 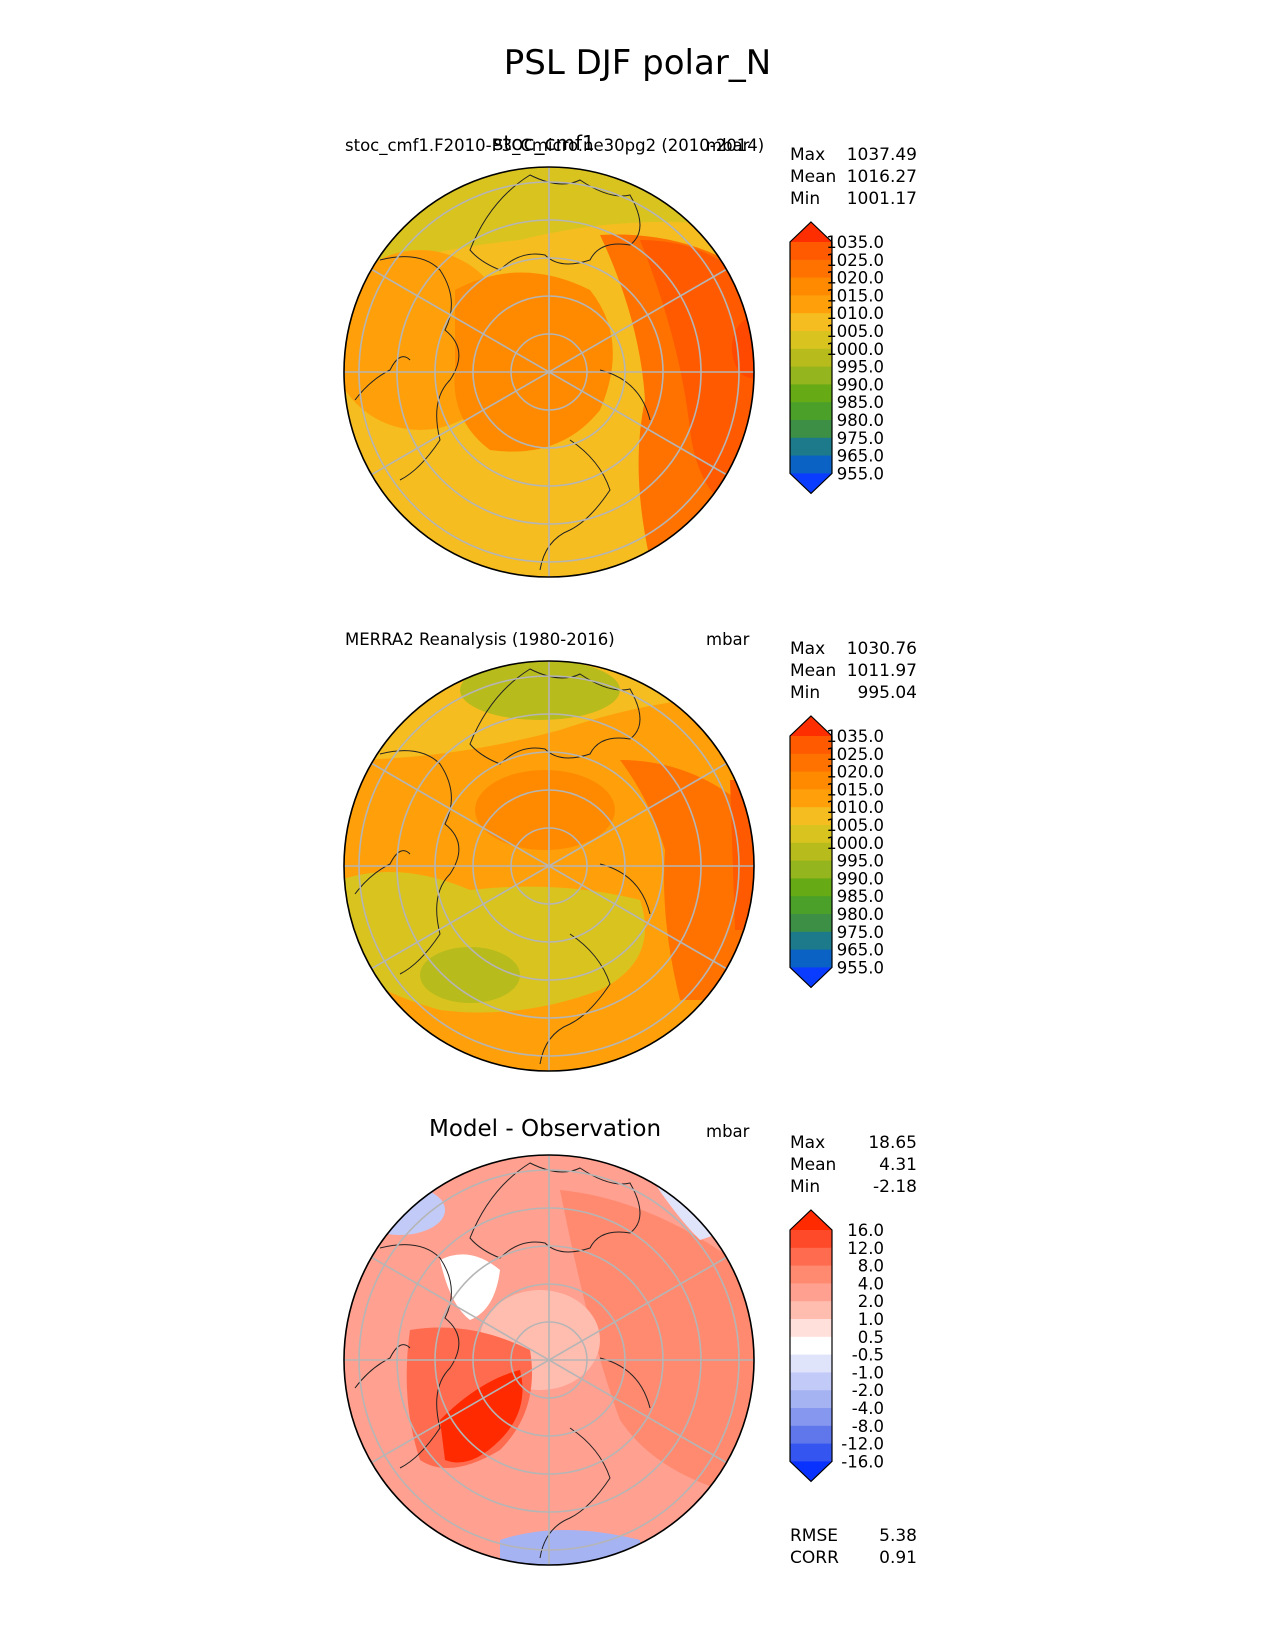 What do you see at coordinates (808, 649) in the screenshot?
I see `panel2-stat-max-label: Max` at bounding box center [808, 649].